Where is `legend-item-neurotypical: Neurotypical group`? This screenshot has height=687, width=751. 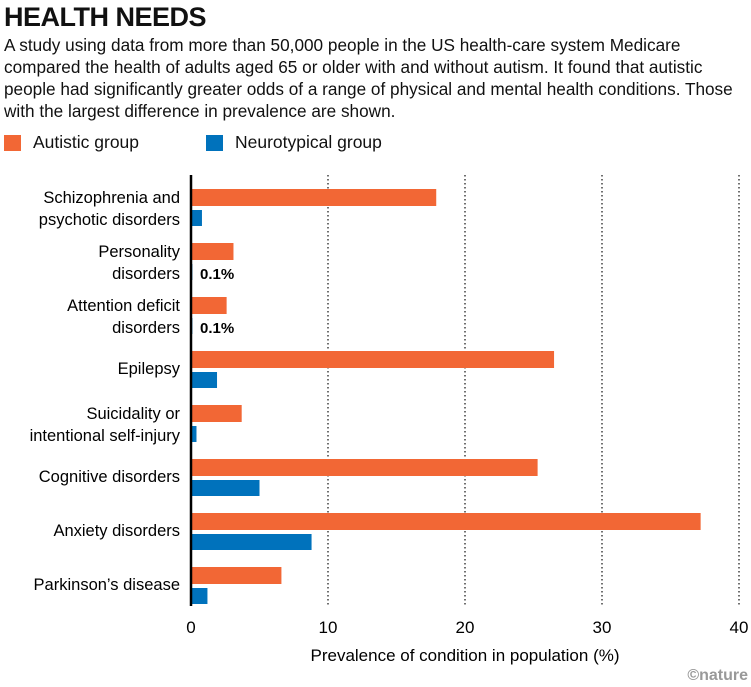
legend-item-neurotypical: Neurotypical group is located at coordinates (294, 142).